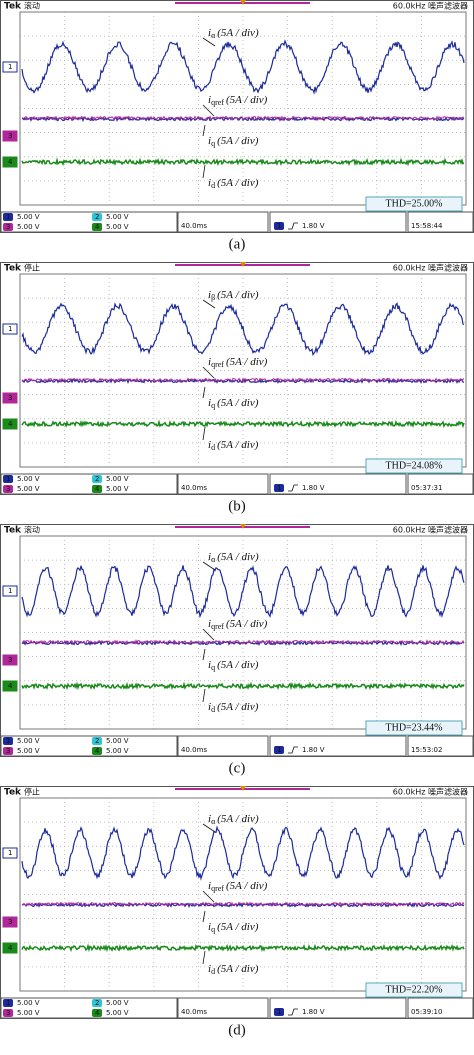 This screenshot has height=1055, width=474. I want to click on channel-num: 2, so click(97, 741).